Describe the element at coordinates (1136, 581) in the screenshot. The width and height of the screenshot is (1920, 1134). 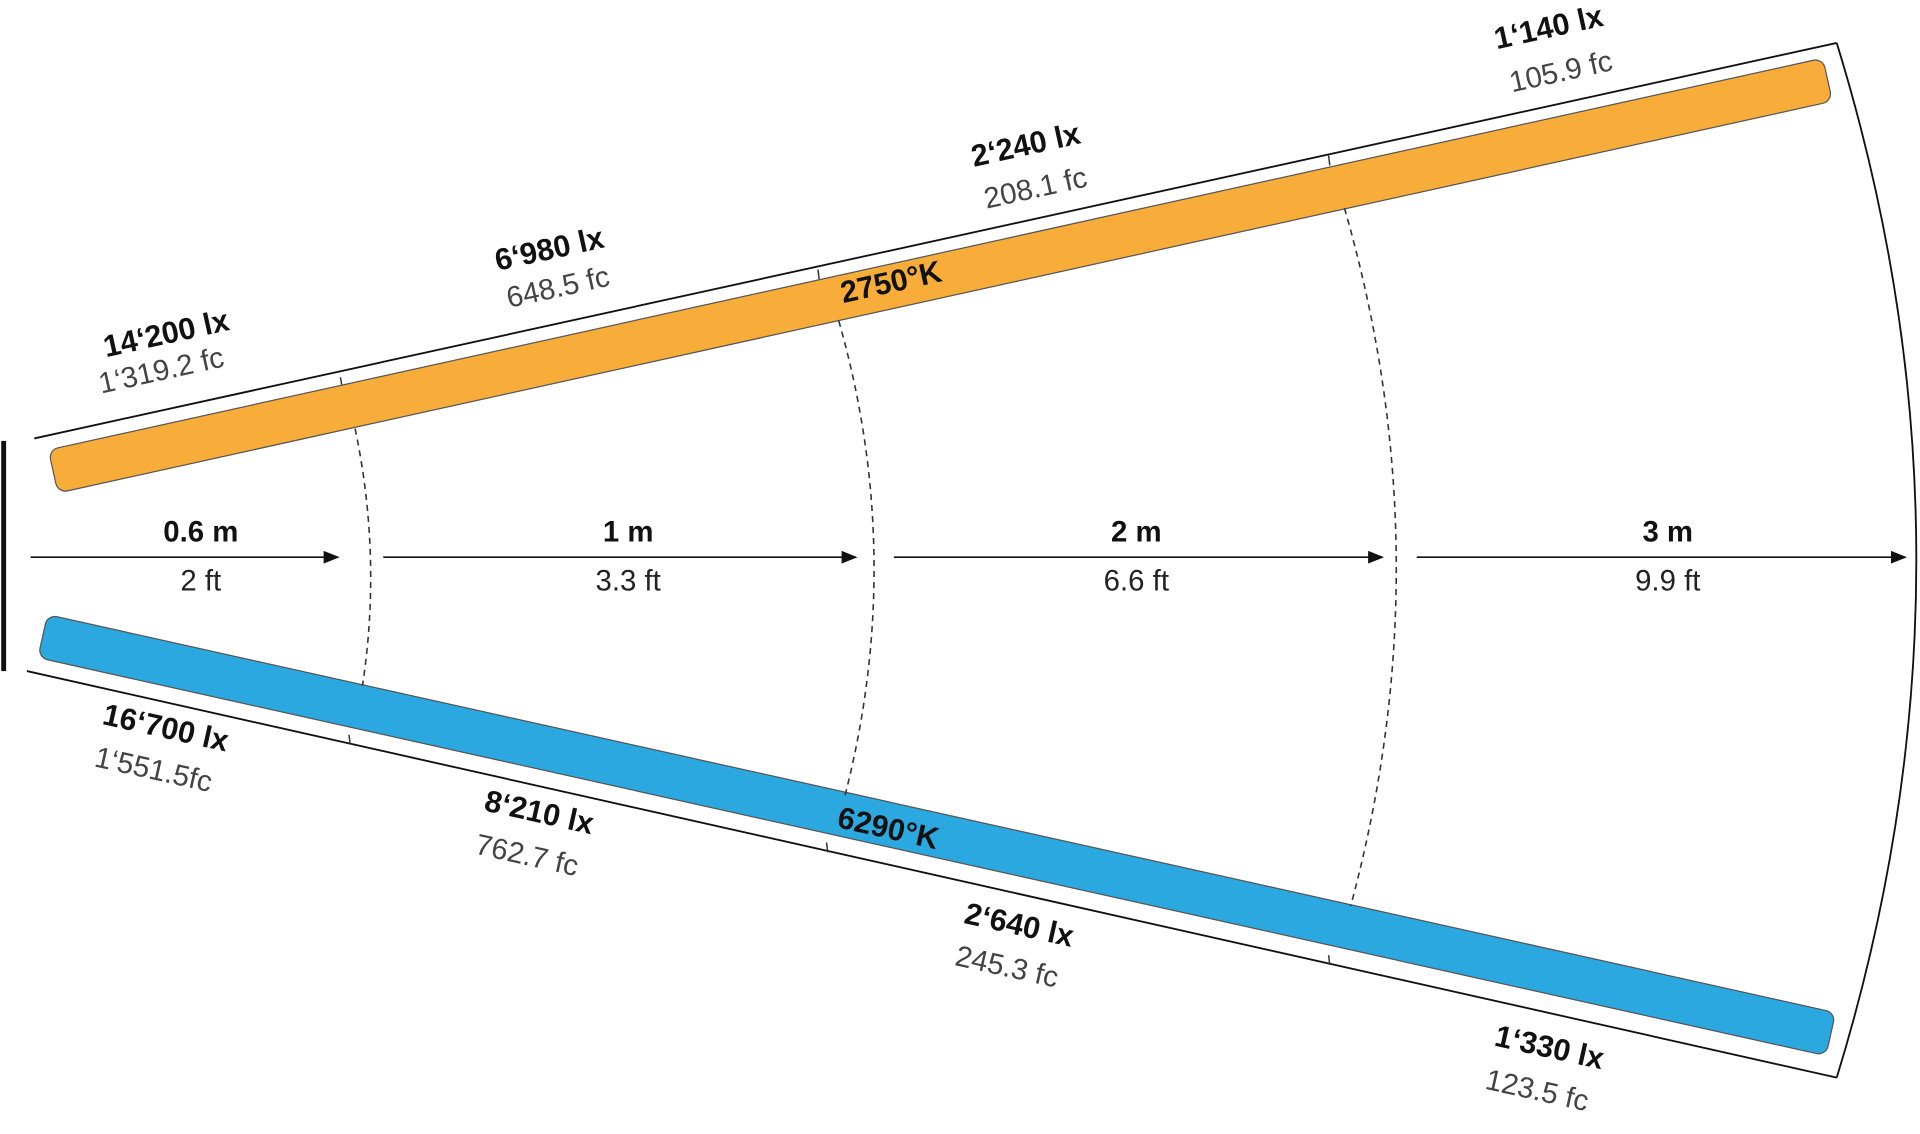
I see `distance-imperial: 6.6 ft` at that location.